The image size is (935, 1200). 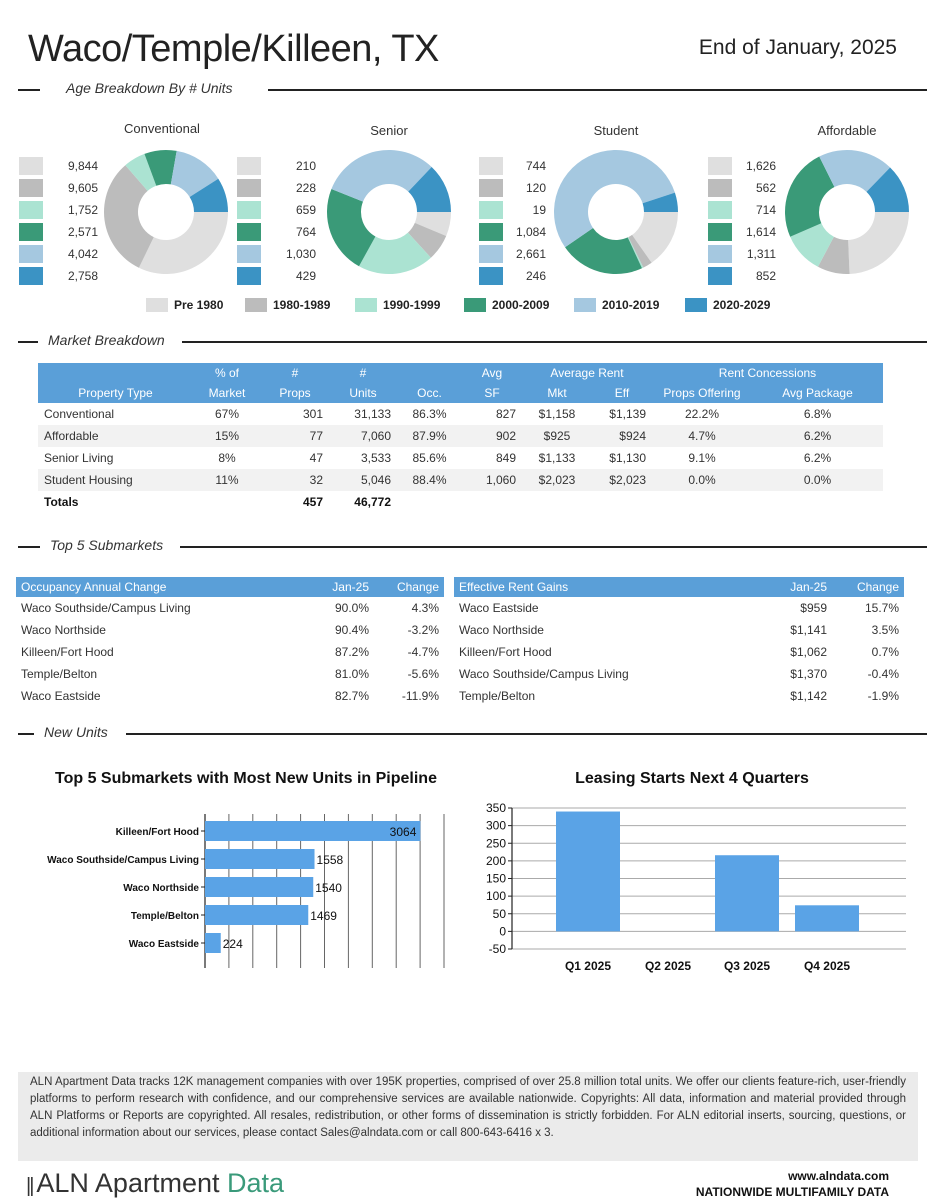 What do you see at coordinates (616, 212) in the screenshot?
I see `donut-chart` at bounding box center [616, 212].